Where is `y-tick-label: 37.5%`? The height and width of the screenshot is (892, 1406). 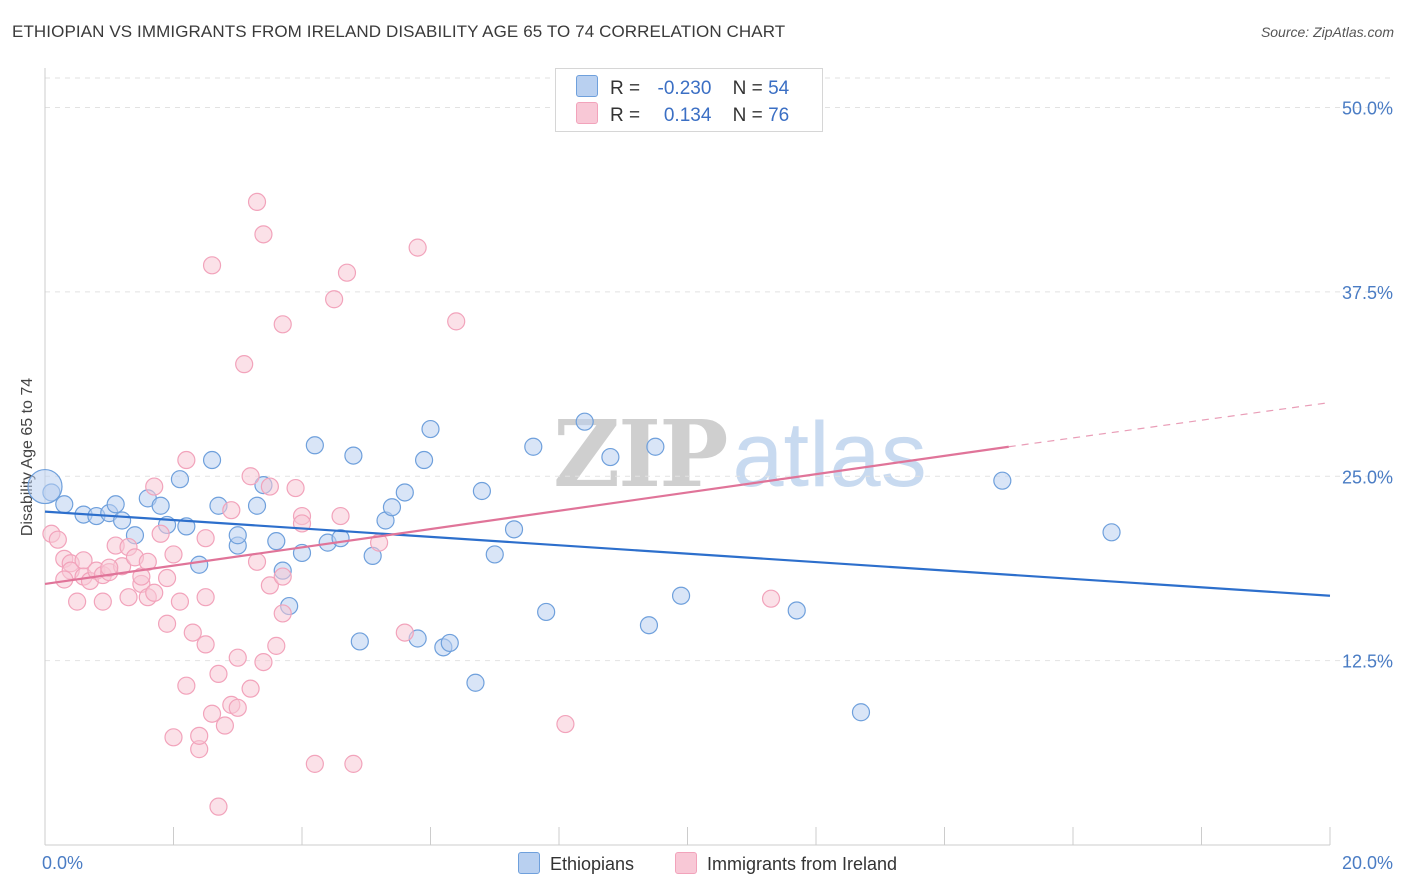
y-tick-label: 37.5% is located at coordinates (1367, 293).